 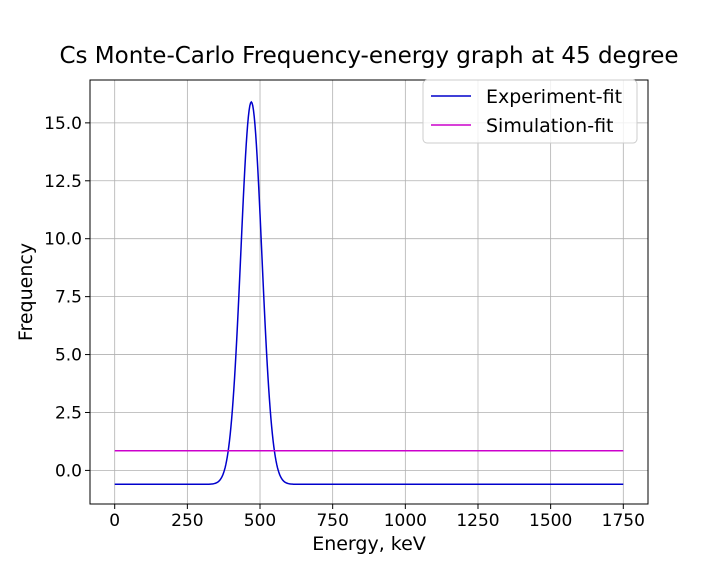 I want to click on y-tick-label: 15.0, so click(x=63, y=124).